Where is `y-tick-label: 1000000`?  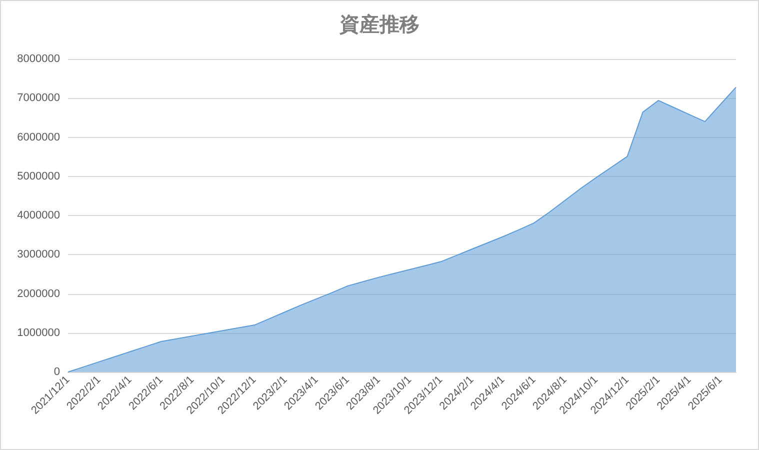
y-tick-label: 1000000 is located at coordinates (38, 332).